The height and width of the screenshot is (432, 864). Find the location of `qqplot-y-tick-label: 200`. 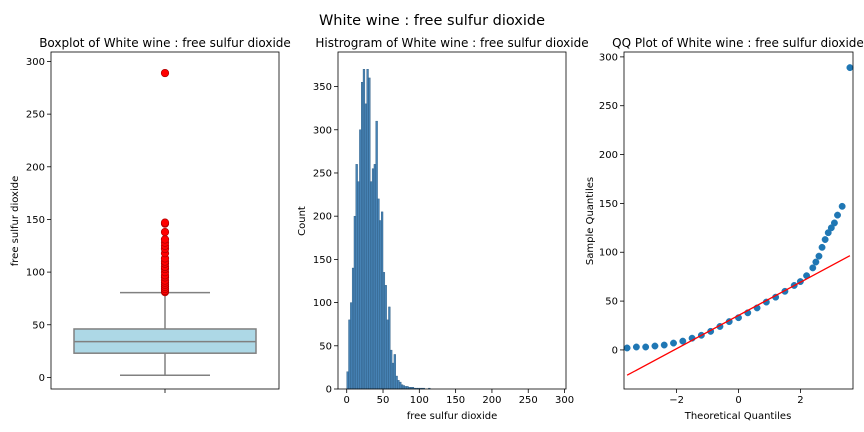

qqplot-y-tick-label: 200 is located at coordinates (608, 155).